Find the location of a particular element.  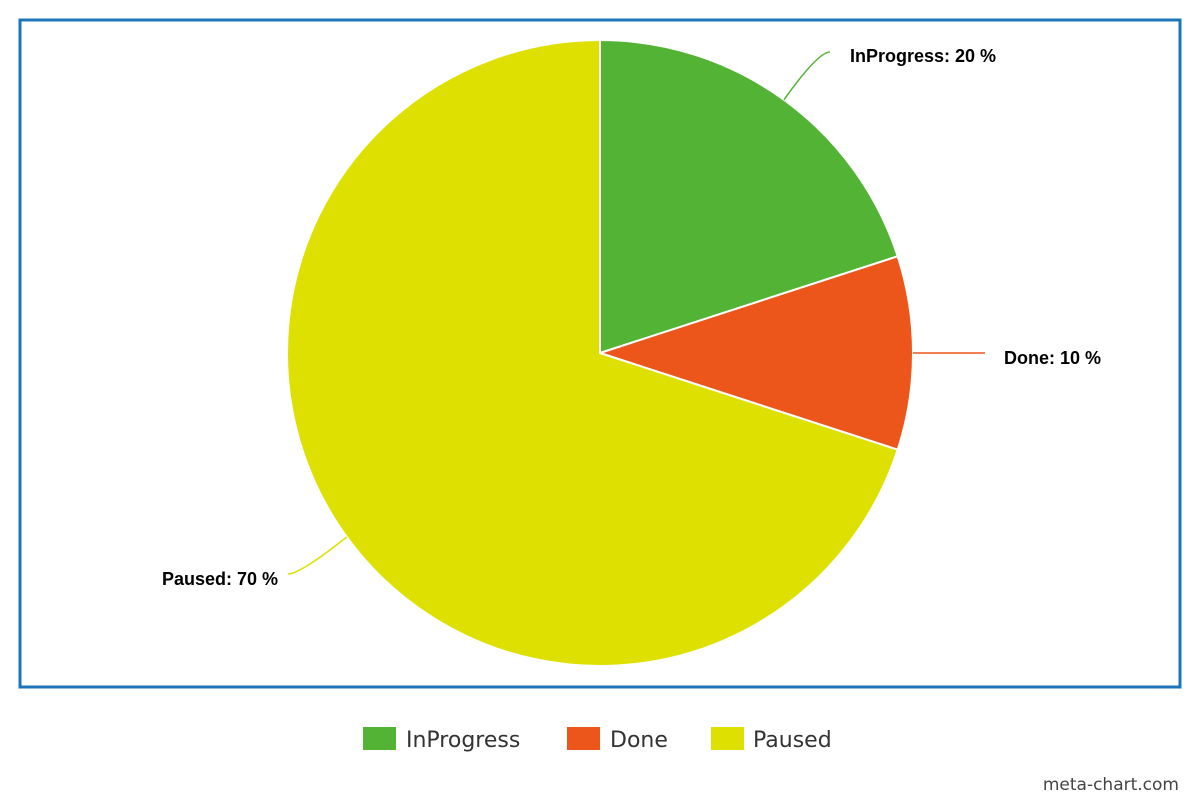

legend: InProgress Done Paused is located at coordinates (597, 740).